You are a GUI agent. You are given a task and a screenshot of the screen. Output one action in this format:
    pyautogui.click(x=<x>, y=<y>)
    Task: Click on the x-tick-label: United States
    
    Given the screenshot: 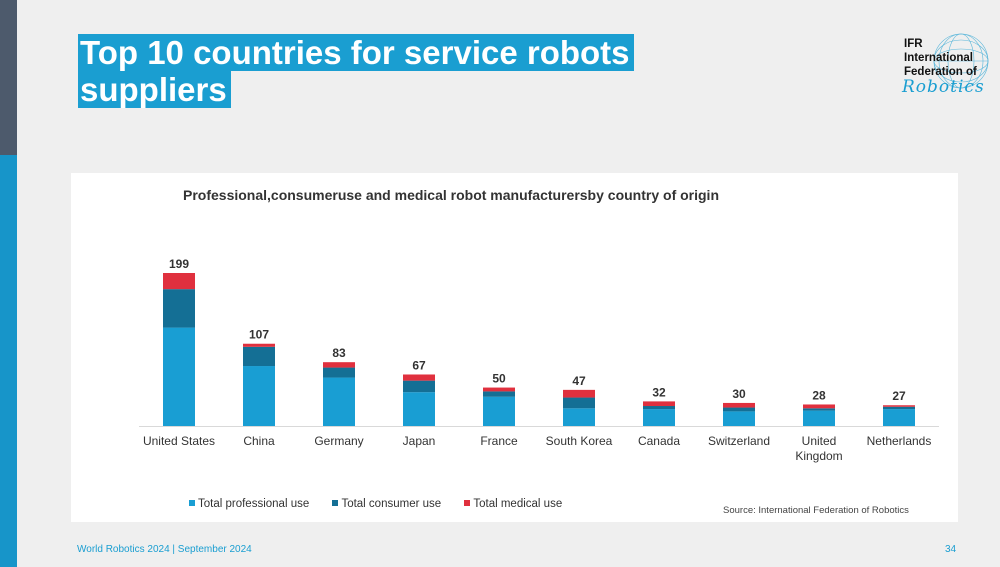 What is the action you would take?
    pyautogui.click(x=179, y=441)
    